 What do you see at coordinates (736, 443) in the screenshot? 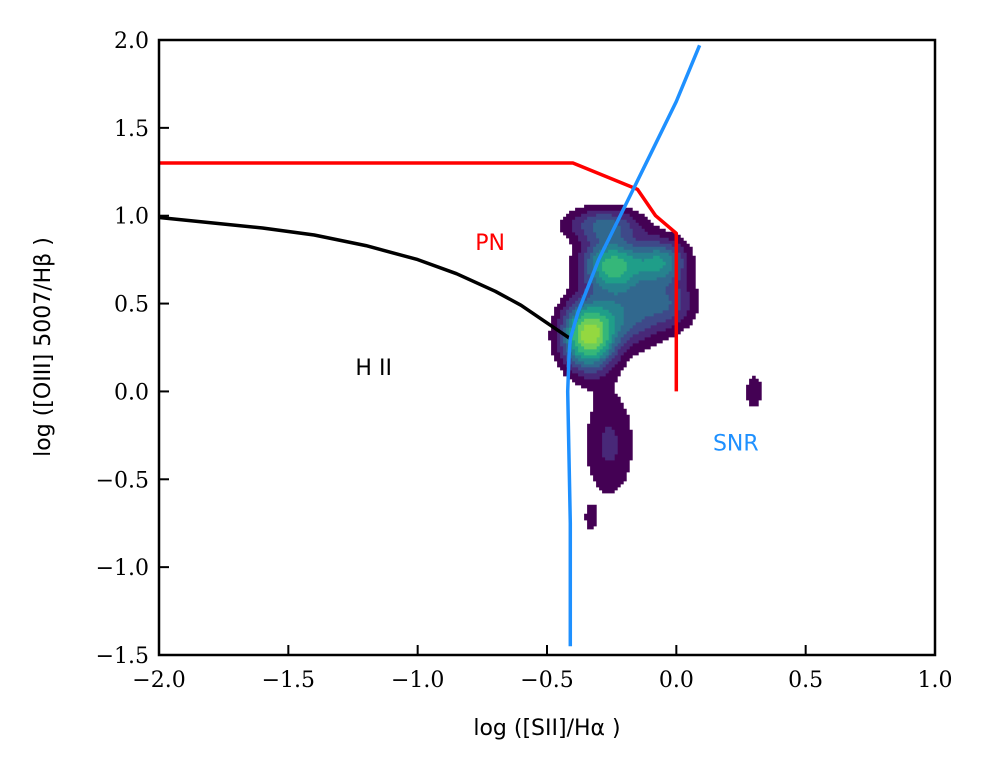
I see `annotation-snr: SNR` at bounding box center [736, 443].